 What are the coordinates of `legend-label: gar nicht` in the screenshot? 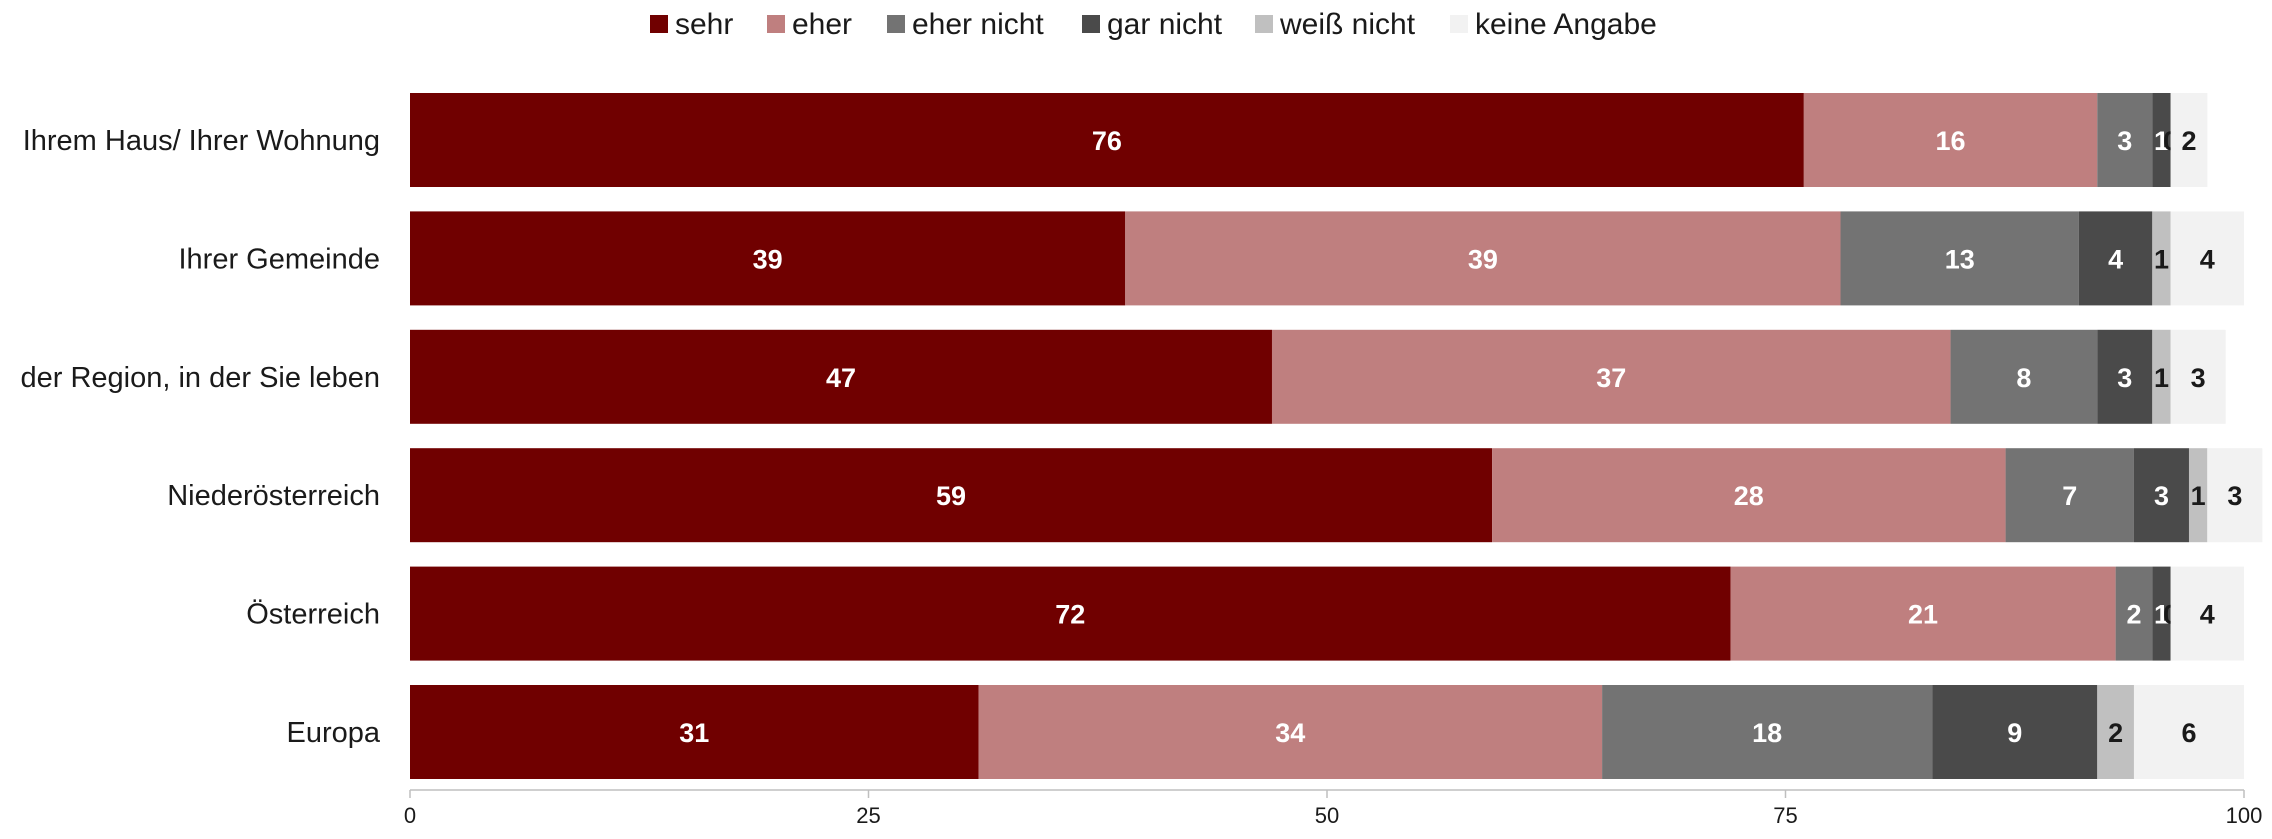 It's located at (1165, 24).